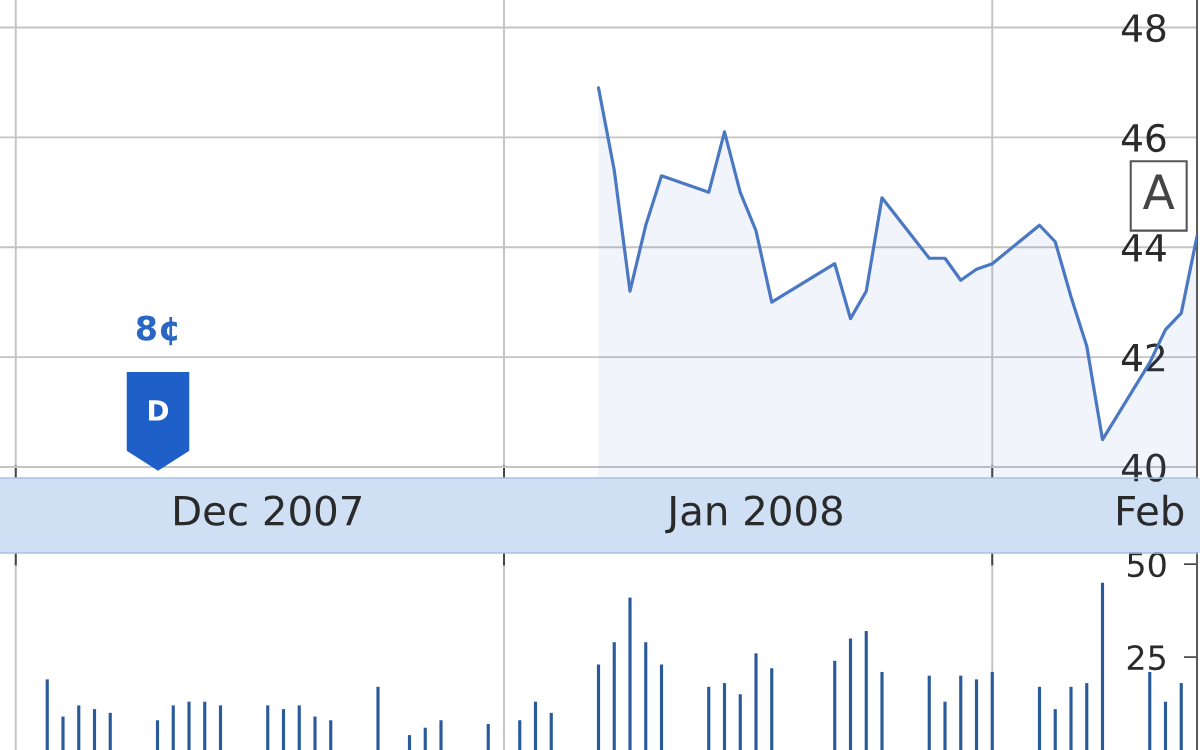 The image size is (1200, 750). I want to click on y-tick-label: 40, so click(1143, 467).